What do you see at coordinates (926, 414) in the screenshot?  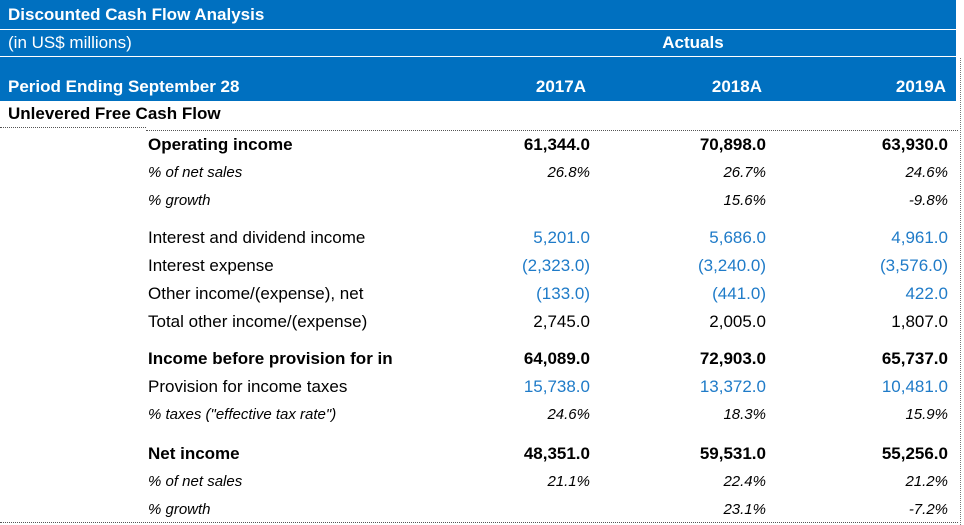 I see `value-2019: 15.9%` at bounding box center [926, 414].